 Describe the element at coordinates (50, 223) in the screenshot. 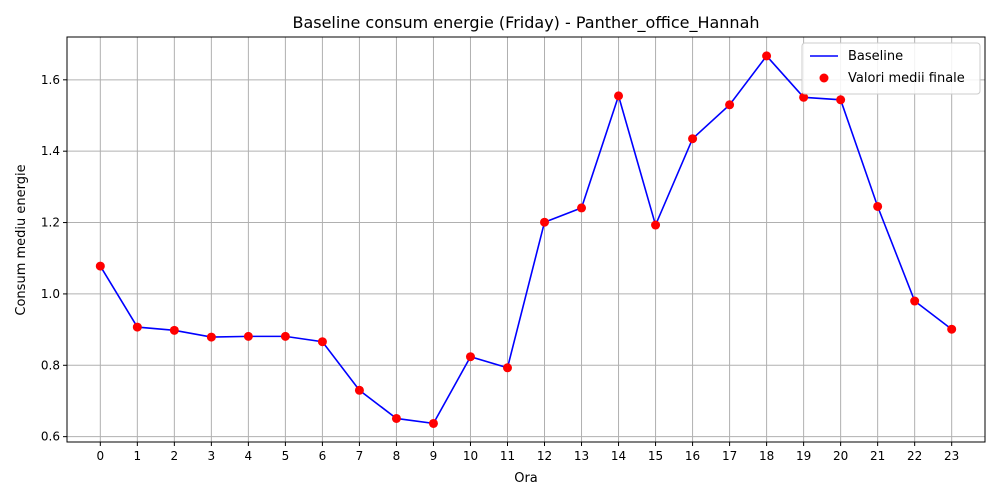

I see `y-tick-label: 1.2` at that location.